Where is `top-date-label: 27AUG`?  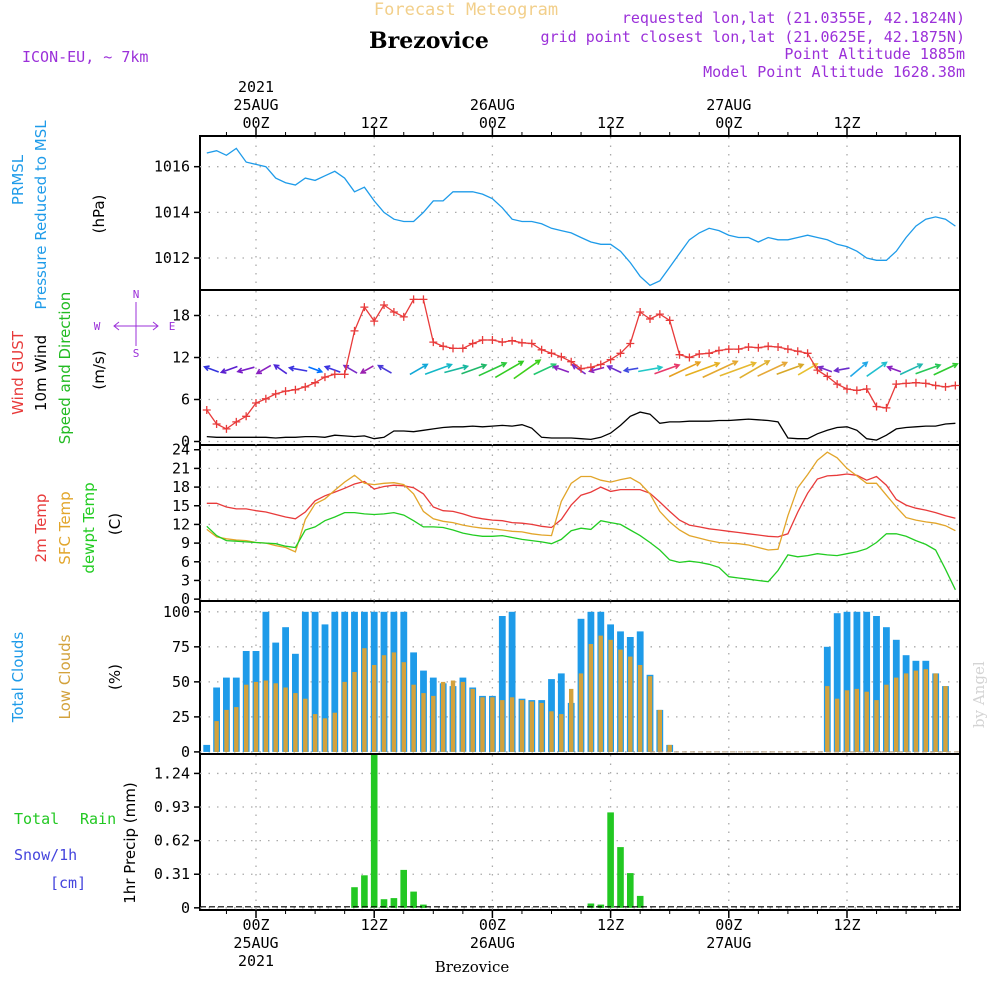
top-date-label: 27AUG is located at coordinates (728, 105).